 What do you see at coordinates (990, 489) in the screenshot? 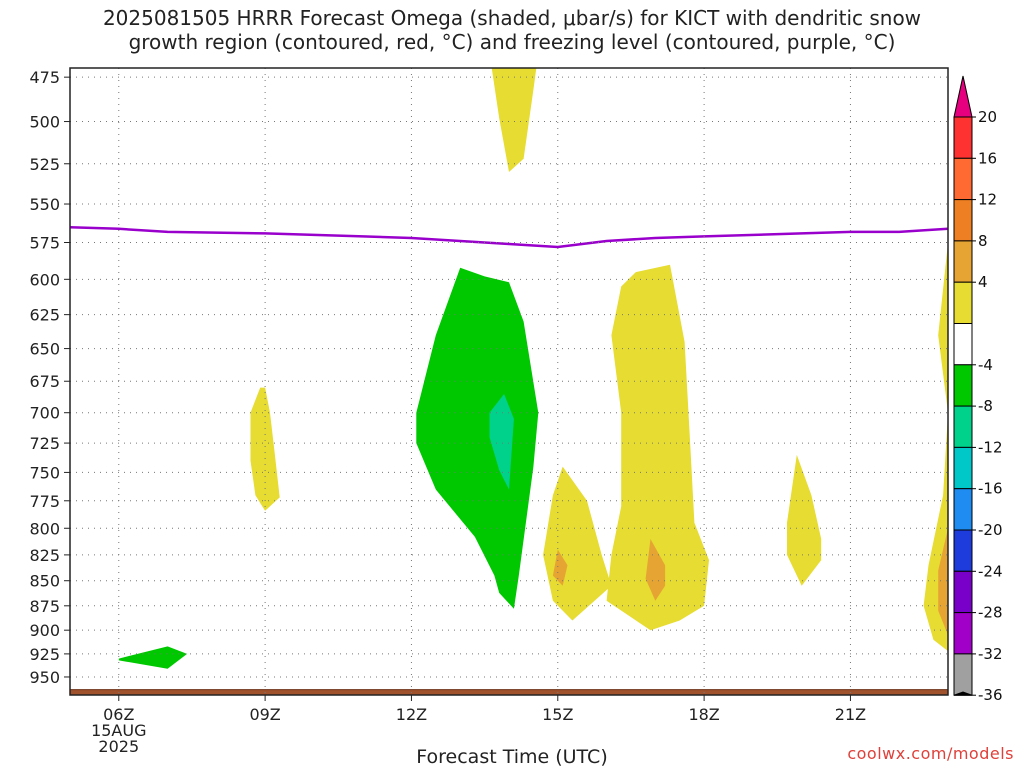
I see `colorbar-label: -16` at bounding box center [990, 489].